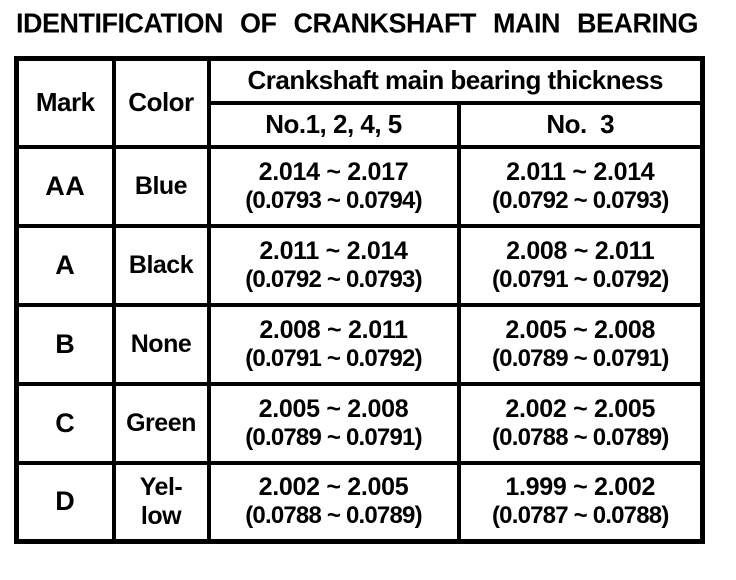 Image resolution: width=736 pixels, height=580 pixels. What do you see at coordinates (333, 200) in the screenshot?
I see `thickness-inch: (0.0793 ~ 0.0794)` at bounding box center [333, 200].